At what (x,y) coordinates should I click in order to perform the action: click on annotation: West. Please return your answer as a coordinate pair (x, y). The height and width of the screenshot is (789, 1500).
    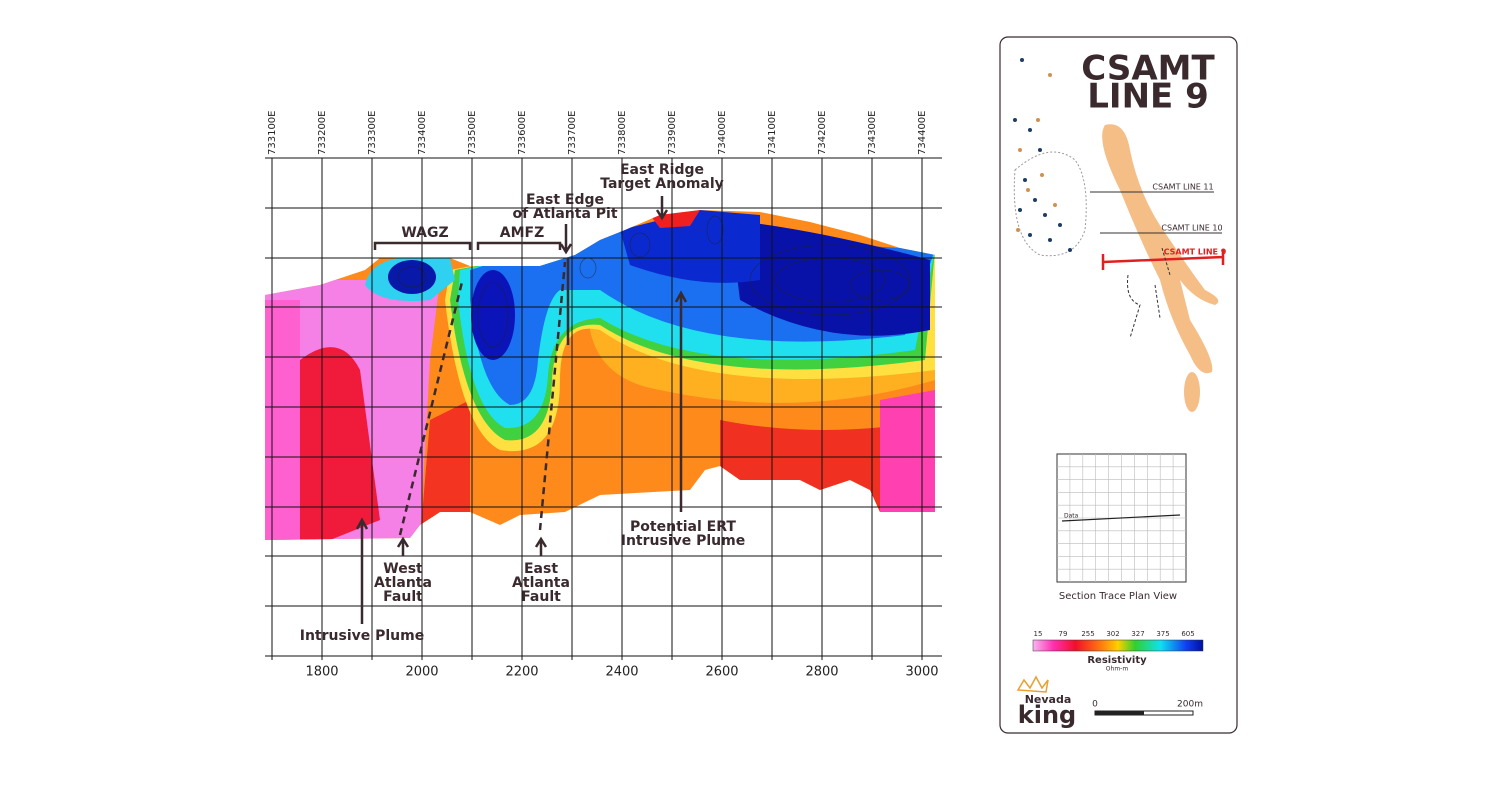
    Looking at the image, I should click on (403, 569).